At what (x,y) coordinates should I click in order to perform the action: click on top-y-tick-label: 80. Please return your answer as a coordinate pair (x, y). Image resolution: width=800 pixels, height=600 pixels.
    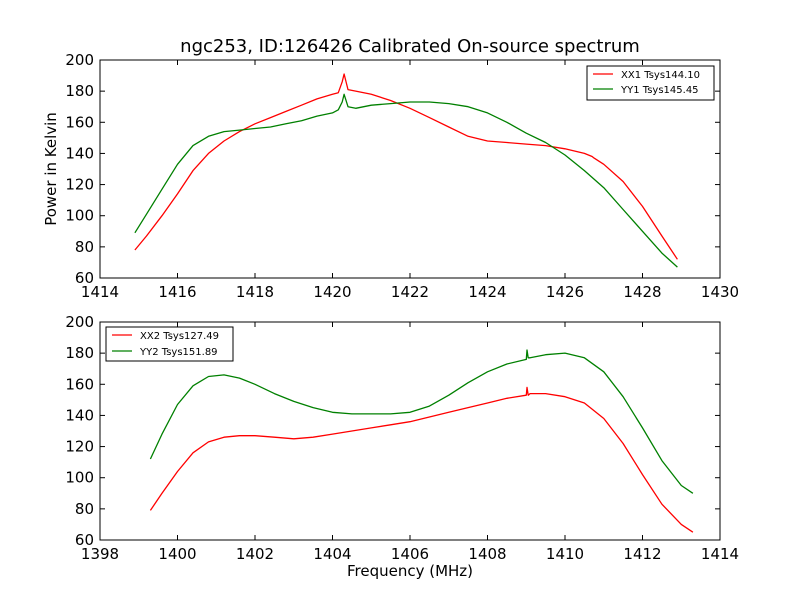
    Looking at the image, I should click on (84, 247).